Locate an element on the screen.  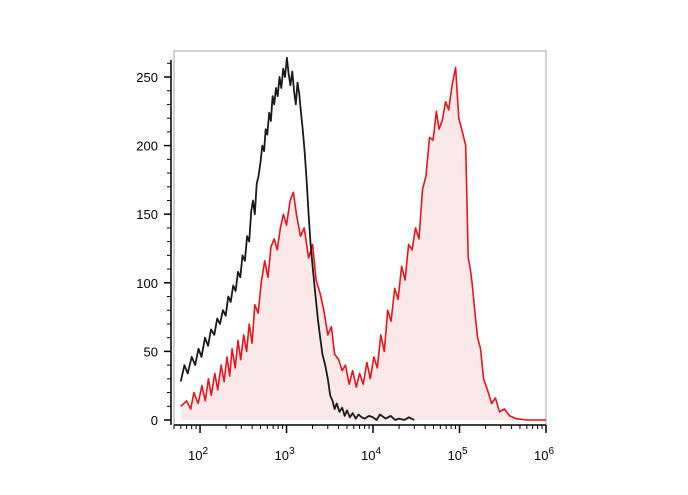
y-tick-label: 250 is located at coordinates (147, 77).